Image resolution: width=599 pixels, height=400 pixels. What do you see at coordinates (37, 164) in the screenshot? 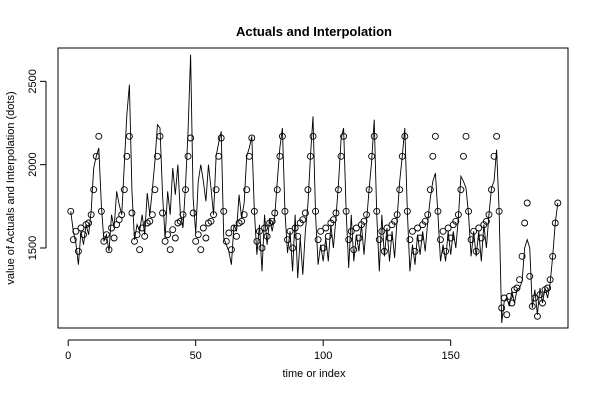
I see `y-axis: 1500 2000 2500` at bounding box center [37, 164].